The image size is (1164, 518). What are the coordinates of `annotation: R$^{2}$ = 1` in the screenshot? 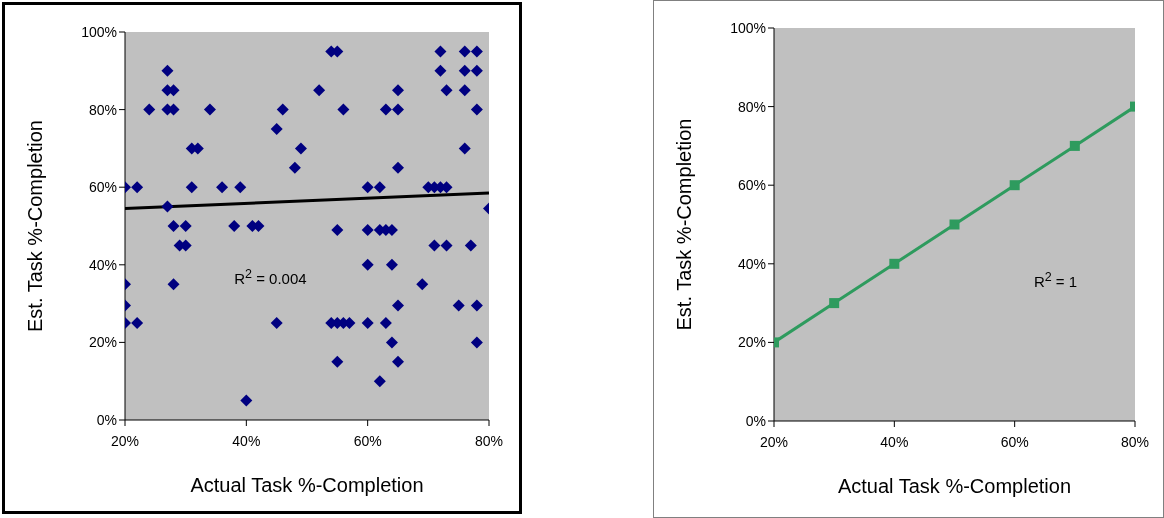 It's located at (1055, 279).